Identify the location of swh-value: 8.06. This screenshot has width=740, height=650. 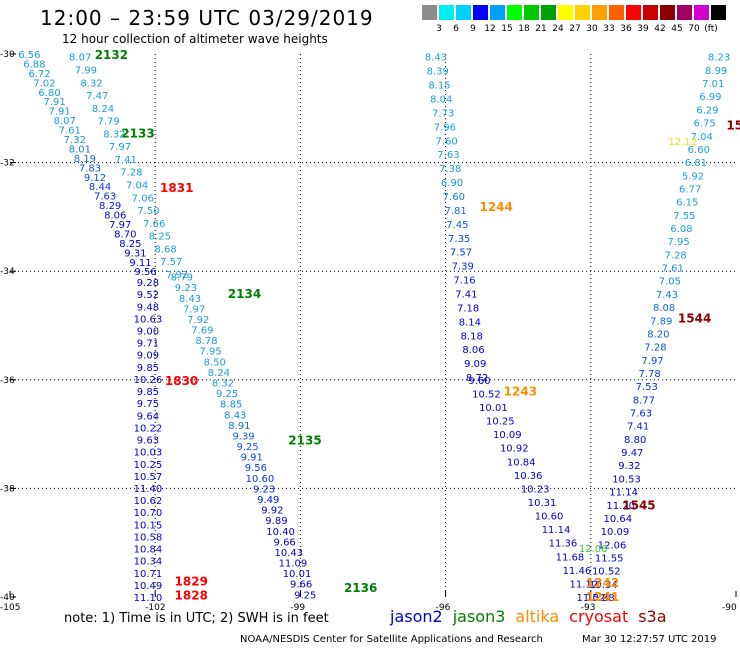
(115, 216).